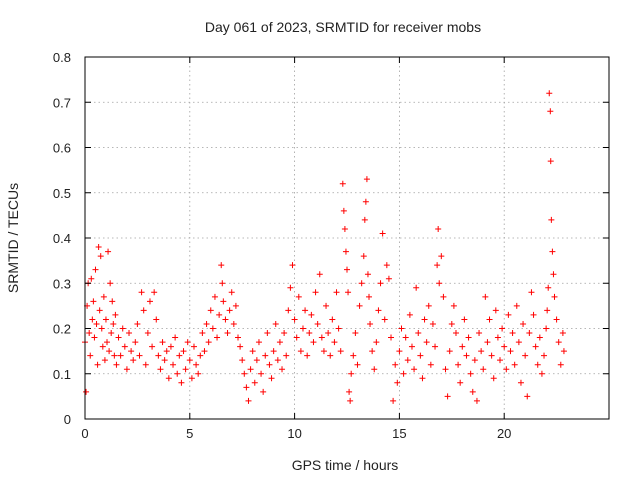  What do you see at coordinates (62, 193) in the screenshot?
I see `y-tick-label: 0.5` at bounding box center [62, 193].